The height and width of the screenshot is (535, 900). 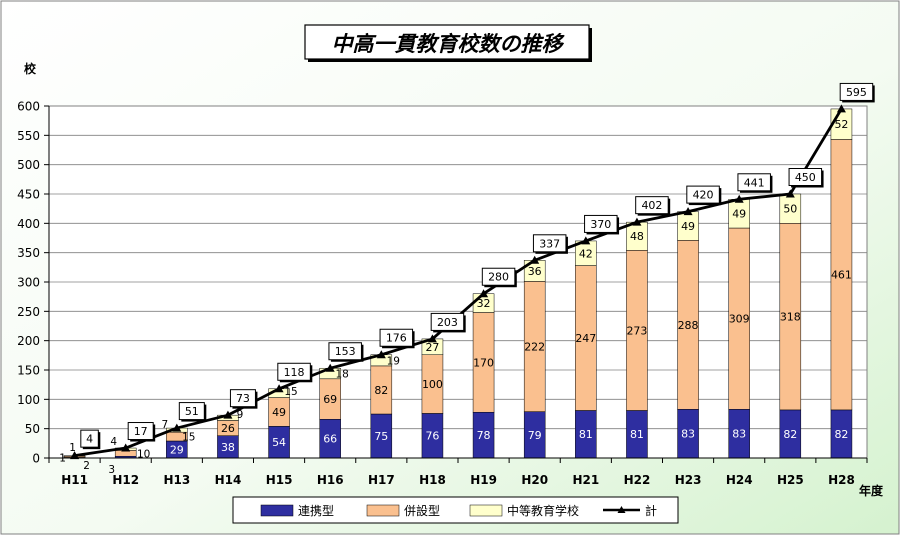 What do you see at coordinates (277, 510) in the screenshot?
I see `legend-swatch-renkei` at bounding box center [277, 510].